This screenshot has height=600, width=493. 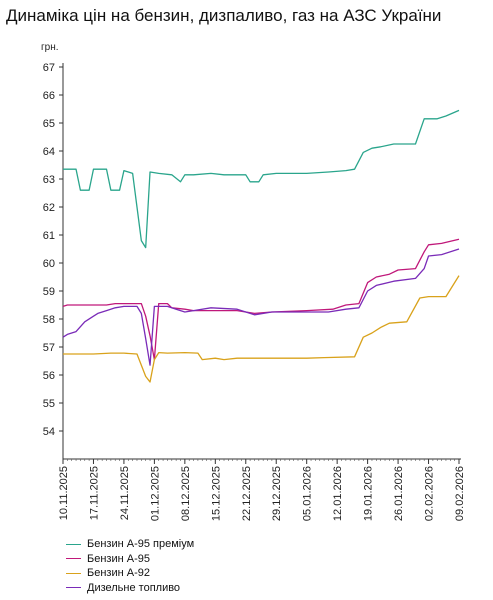 What do you see at coordinates (49, 208) in the screenshot?
I see `y-tick-label: 62` at bounding box center [49, 208].